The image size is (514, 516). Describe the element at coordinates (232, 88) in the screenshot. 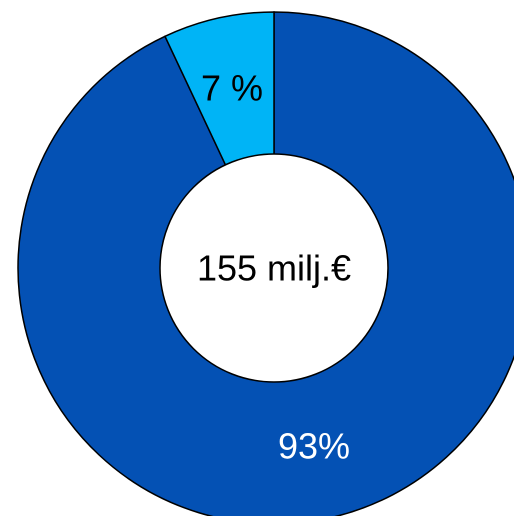

I see `slice-label-1: 7 %` at that location.